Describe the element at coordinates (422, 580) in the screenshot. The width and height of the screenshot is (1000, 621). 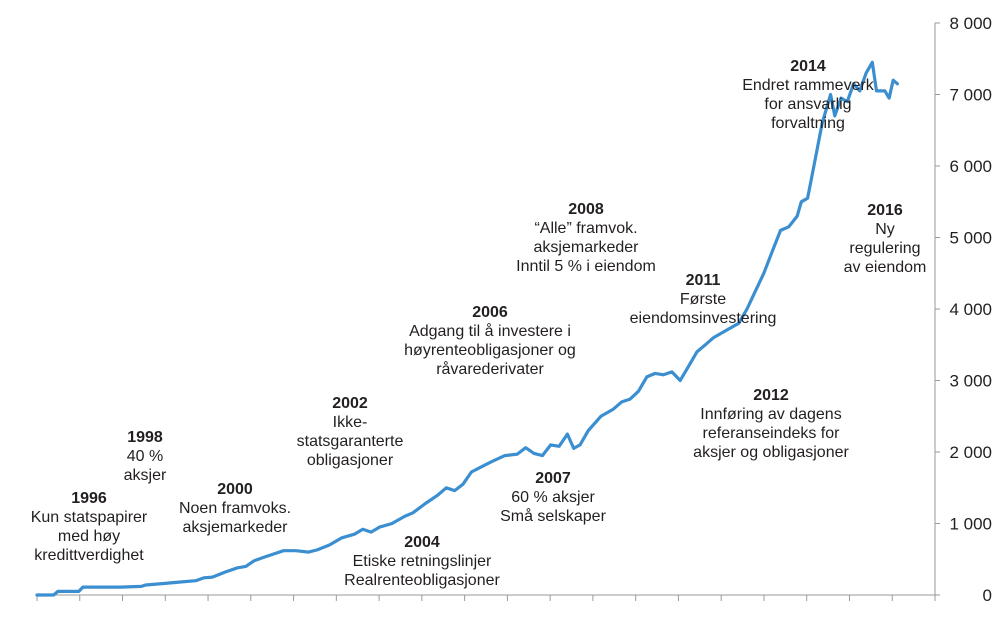
I see `annotation-text: Realrenteobligasjoner` at that location.